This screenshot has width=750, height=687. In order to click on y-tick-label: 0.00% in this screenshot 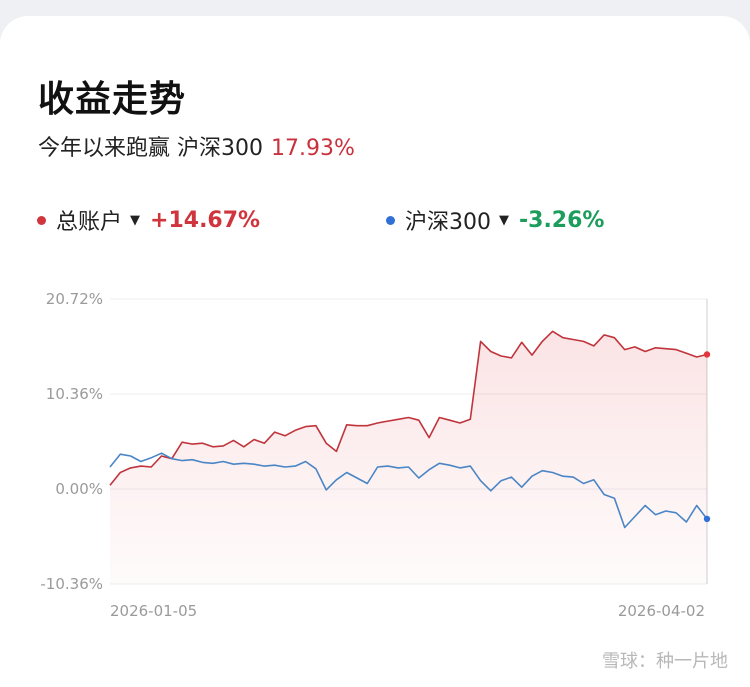, I will do `click(79, 489)`.